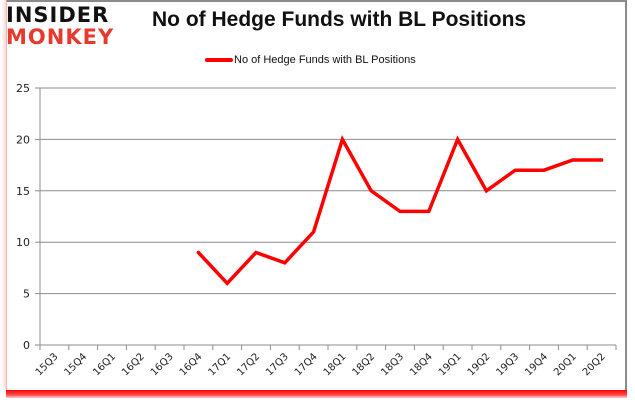 The height and width of the screenshot is (405, 635). Describe the element at coordinates (325, 60) in the screenshot. I see `legend-label: No of Hedge Funds with BL Positions` at that location.